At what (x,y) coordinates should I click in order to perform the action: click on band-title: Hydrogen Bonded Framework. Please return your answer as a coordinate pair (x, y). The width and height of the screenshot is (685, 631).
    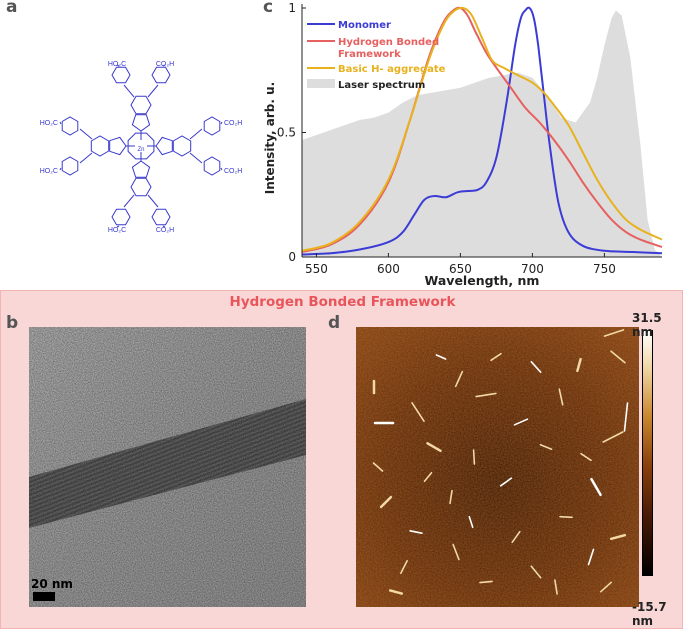
    Looking at the image, I should click on (342, 302).